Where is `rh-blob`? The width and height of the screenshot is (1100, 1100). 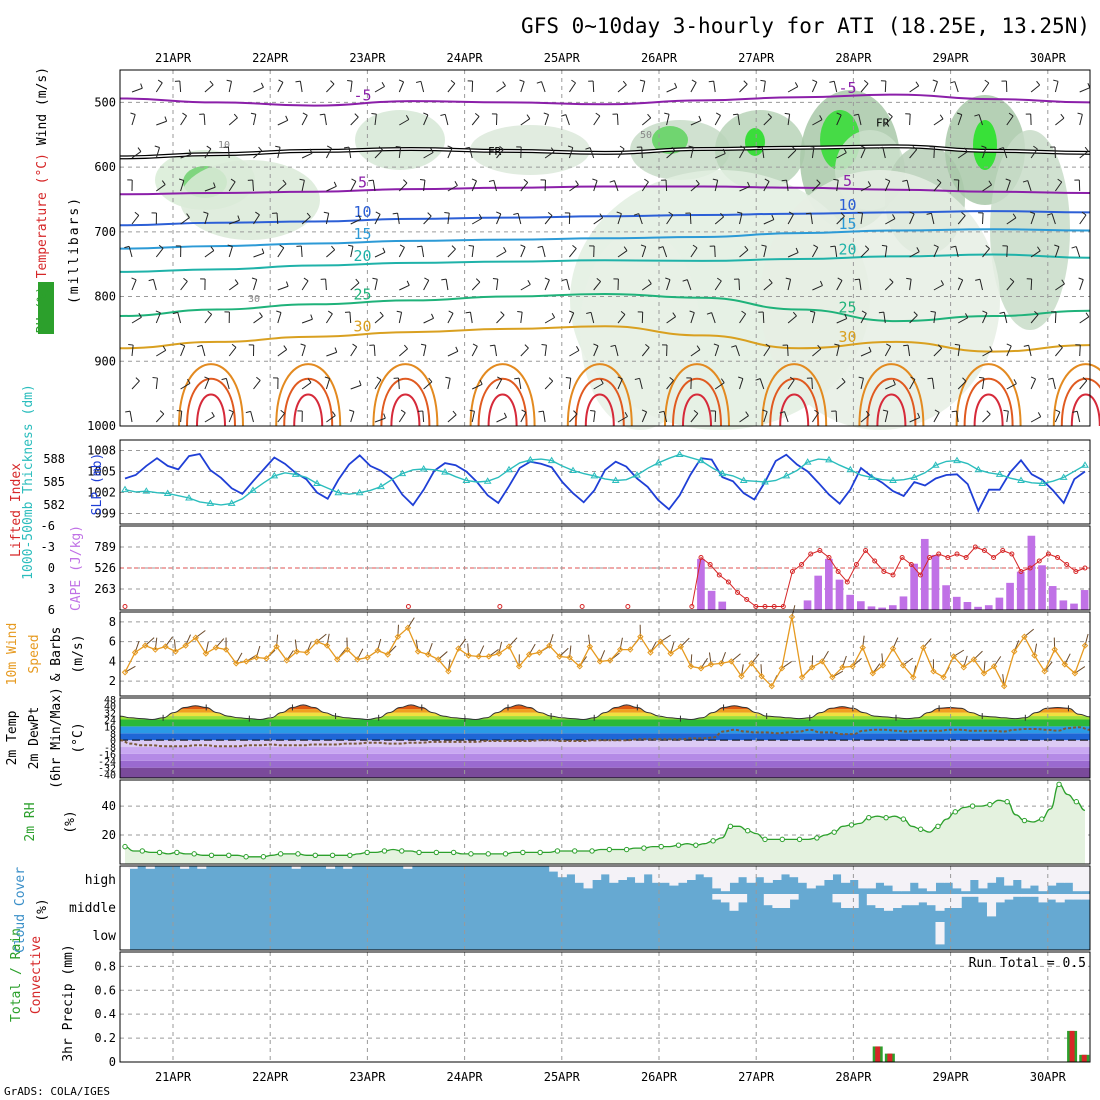 rh-blob is located at coordinates (985, 145).